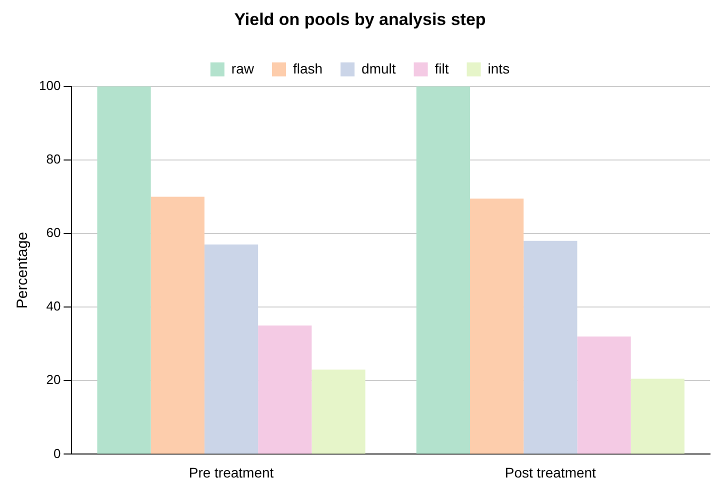 This screenshot has height=495, width=724. I want to click on x-tick-label: Post treatment, so click(550, 472).